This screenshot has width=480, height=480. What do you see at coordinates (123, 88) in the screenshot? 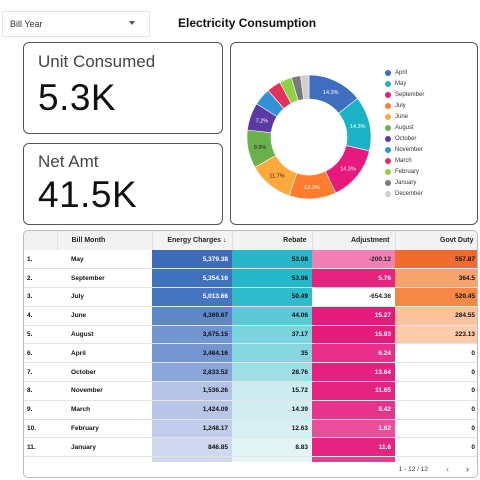
I see `unit-consumed-card: Unit Consumed 5.3K` at bounding box center [123, 88].